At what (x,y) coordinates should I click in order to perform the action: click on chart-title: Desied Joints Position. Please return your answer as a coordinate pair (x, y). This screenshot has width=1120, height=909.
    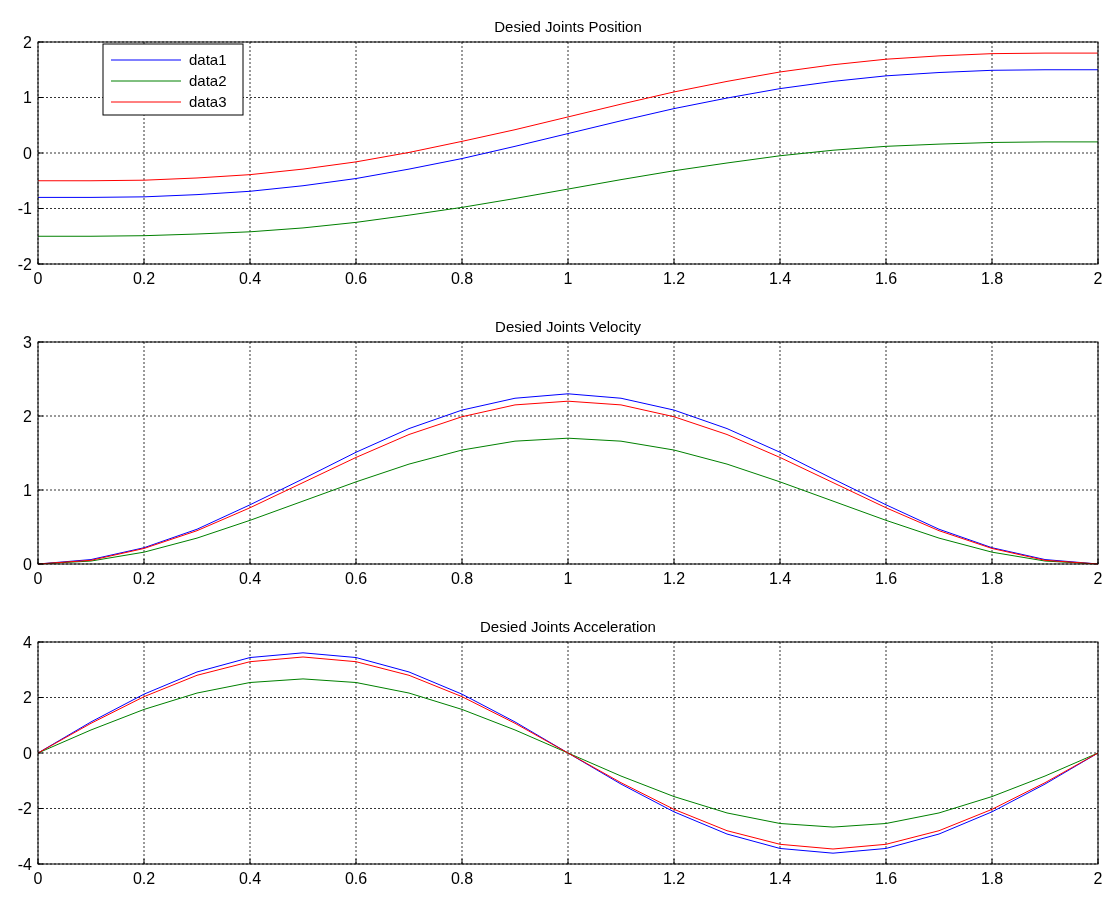
    Looking at the image, I should click on (568, 26).